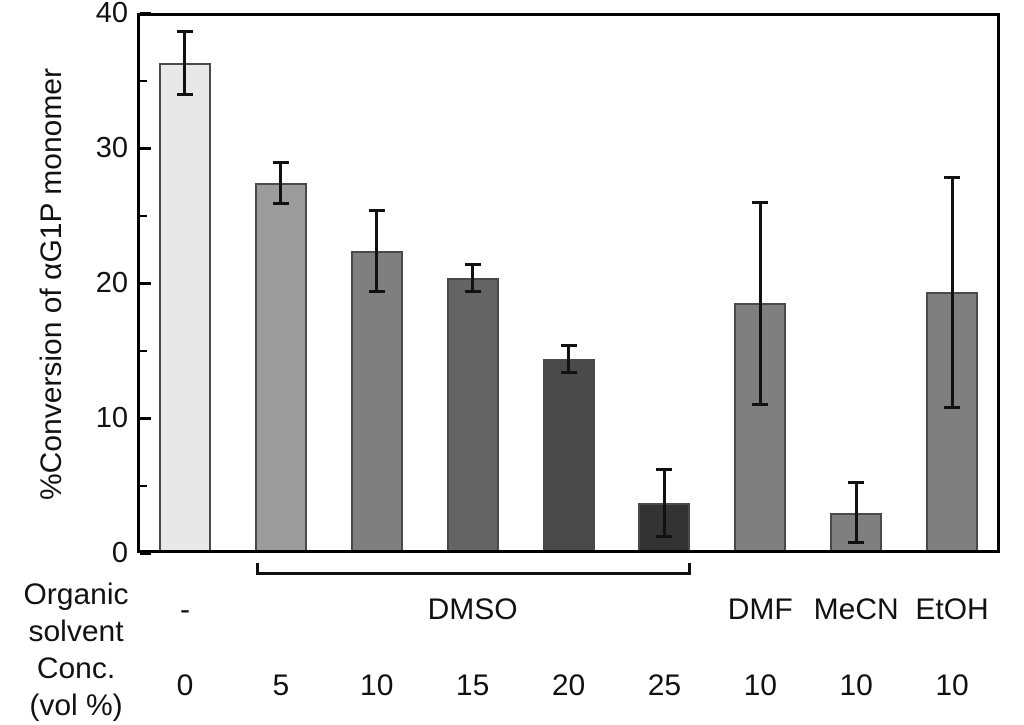 This screenshot has height=725, width=1024. Describe the element at coordinates (952, 609) in the screenshot. I see `solvent-label-EtOH: EtOH` at that location.